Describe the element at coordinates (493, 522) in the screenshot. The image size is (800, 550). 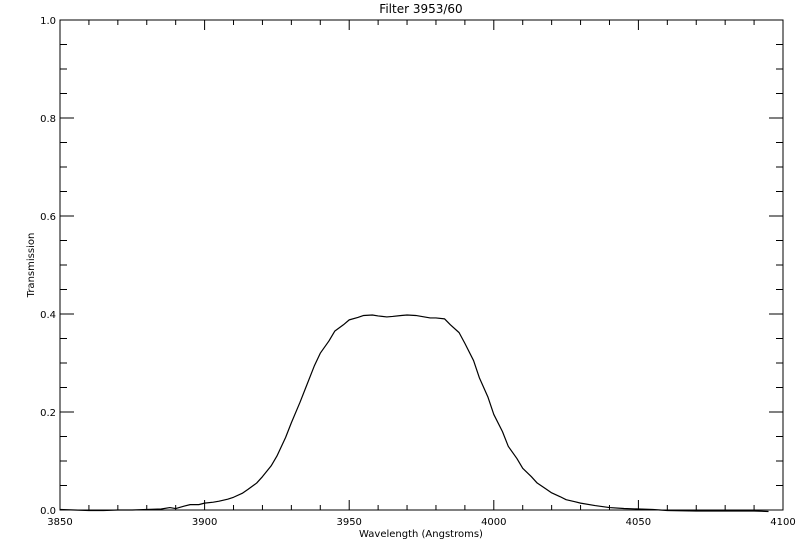
I see `x-tick-label: 4000` at that location.